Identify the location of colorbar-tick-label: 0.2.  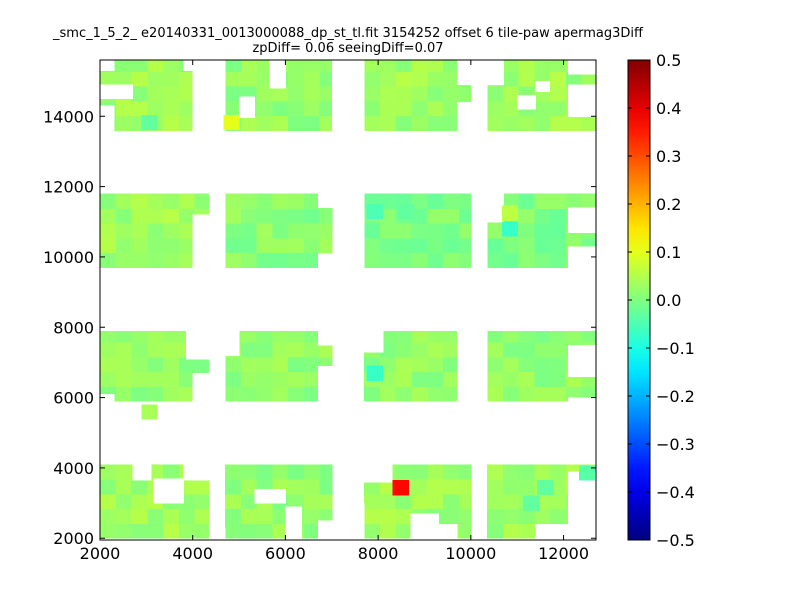
(668, 204).